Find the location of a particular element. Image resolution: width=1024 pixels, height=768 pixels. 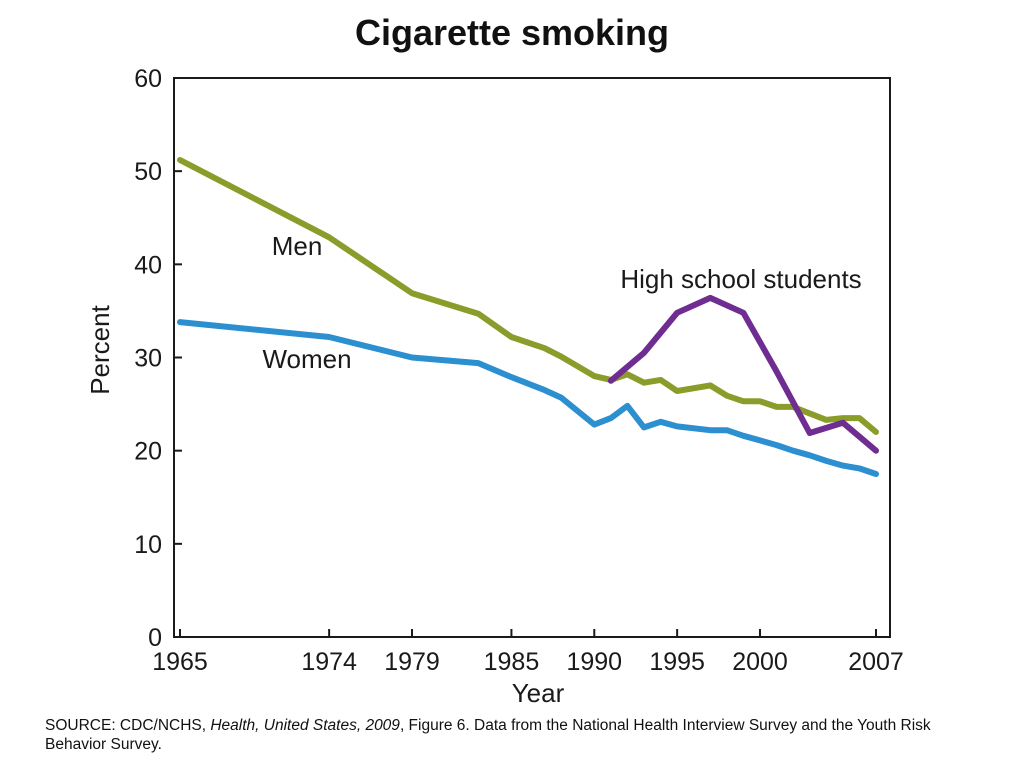

x-tick-label: 1979 is located at coordinates (412, 662).